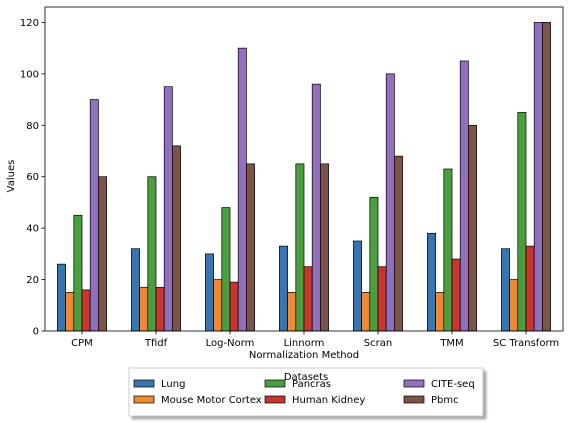 The height and width of the screenshot is (423, 568). What do you see at coordinates (29, 23) in the screenshot?
I see `y-tick-label: 120` at bounding box center [29, 23].